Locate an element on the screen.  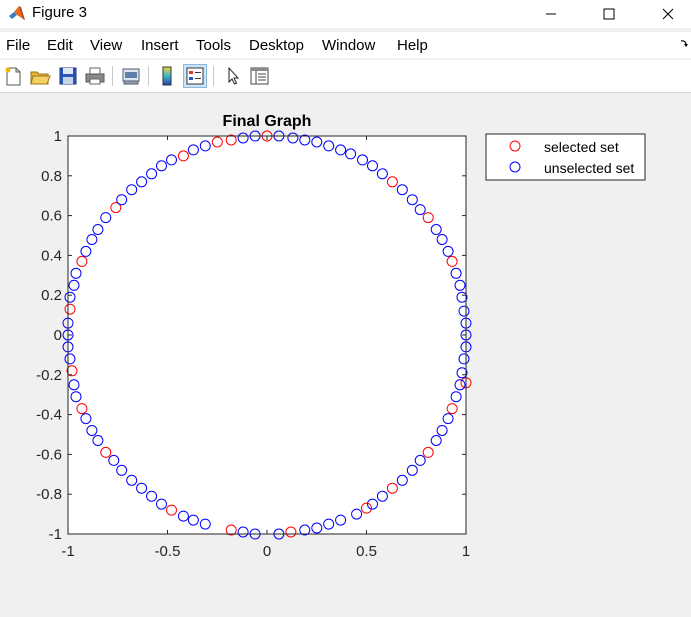
property-inspector-button is located at coordinates (259, 76).